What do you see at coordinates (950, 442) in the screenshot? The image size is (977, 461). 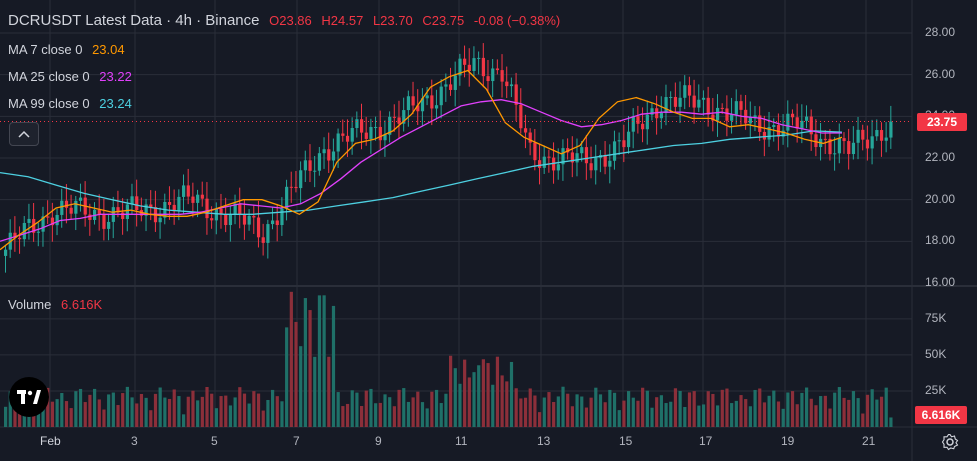 I see `gear-icon` at bounding box center [950, 442].